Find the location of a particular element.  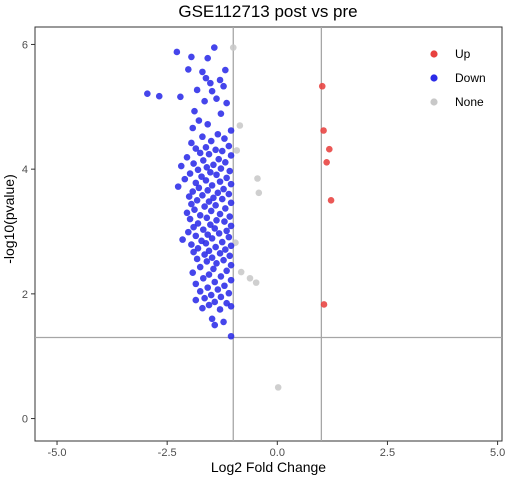

x-tick-label: 0.0 is located at coordinates (277, 453).